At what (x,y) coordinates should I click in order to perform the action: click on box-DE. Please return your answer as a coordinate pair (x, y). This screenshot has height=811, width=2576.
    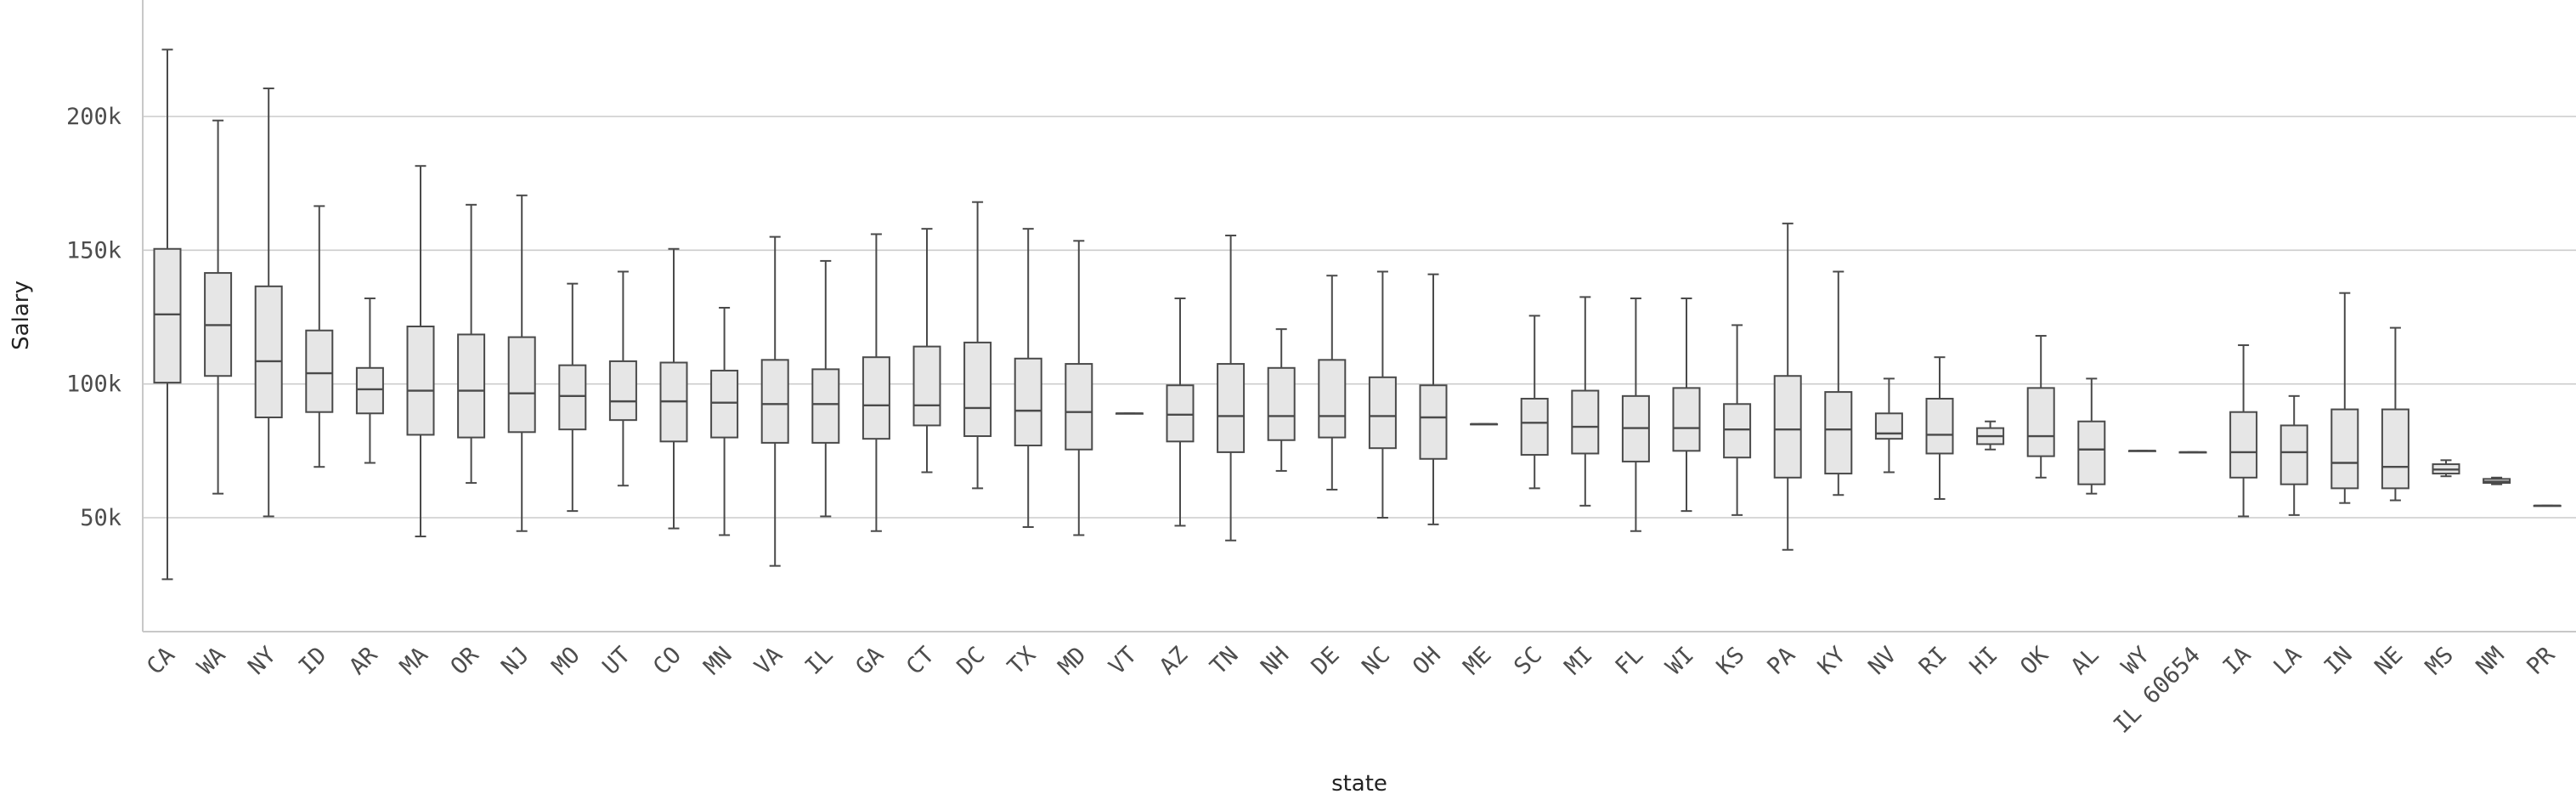
    Looking at the image, I should click on (1333, 383).